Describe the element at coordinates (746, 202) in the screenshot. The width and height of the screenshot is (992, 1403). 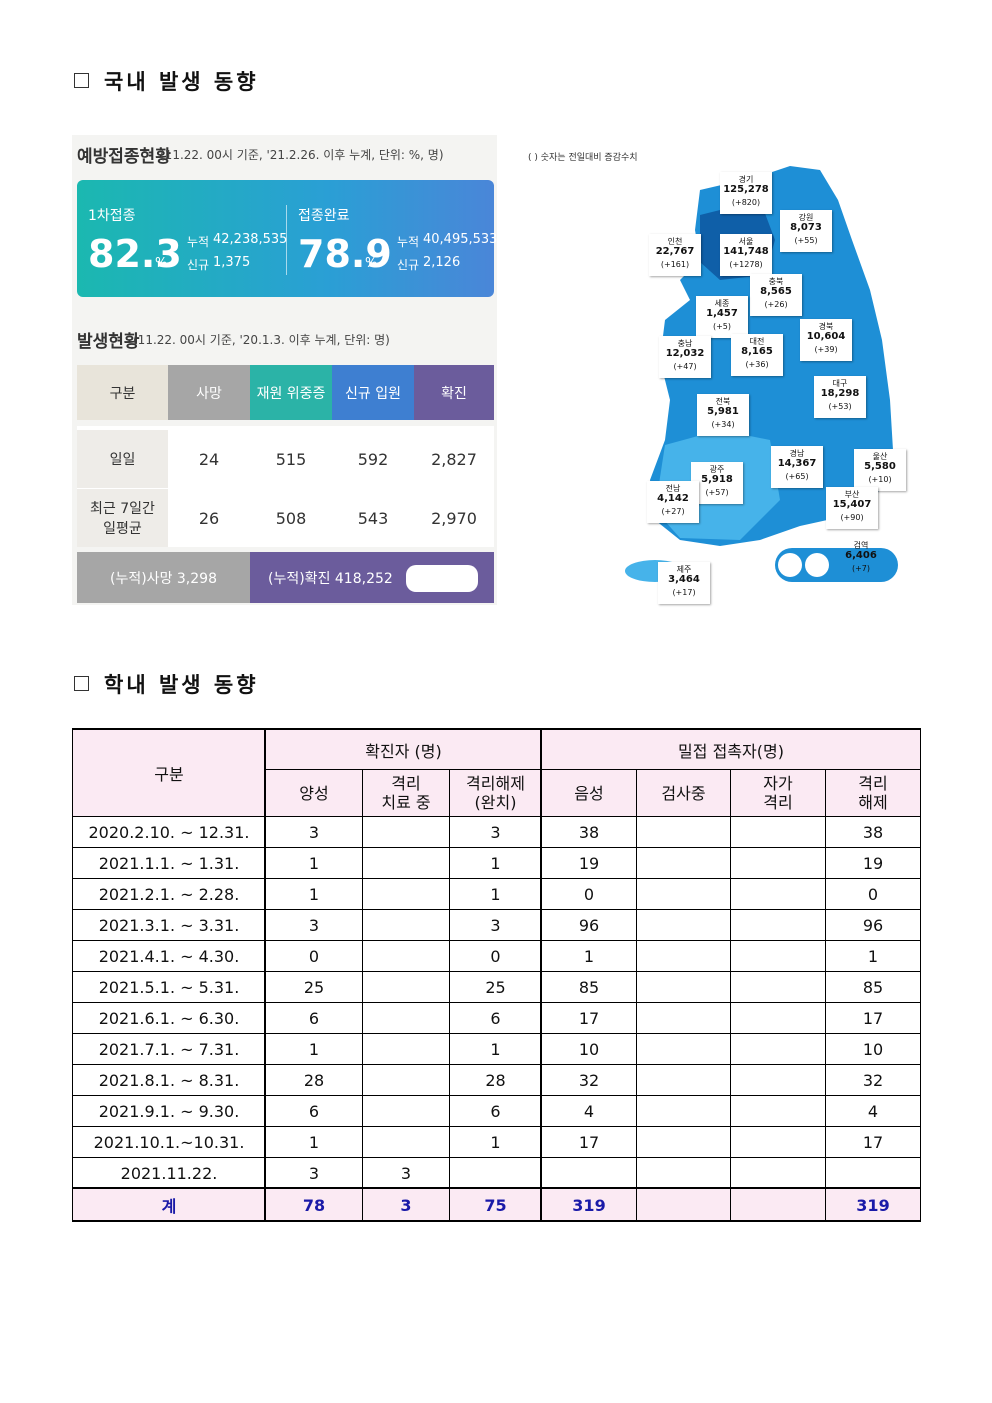
I see `region-change: (+820)` at that location.